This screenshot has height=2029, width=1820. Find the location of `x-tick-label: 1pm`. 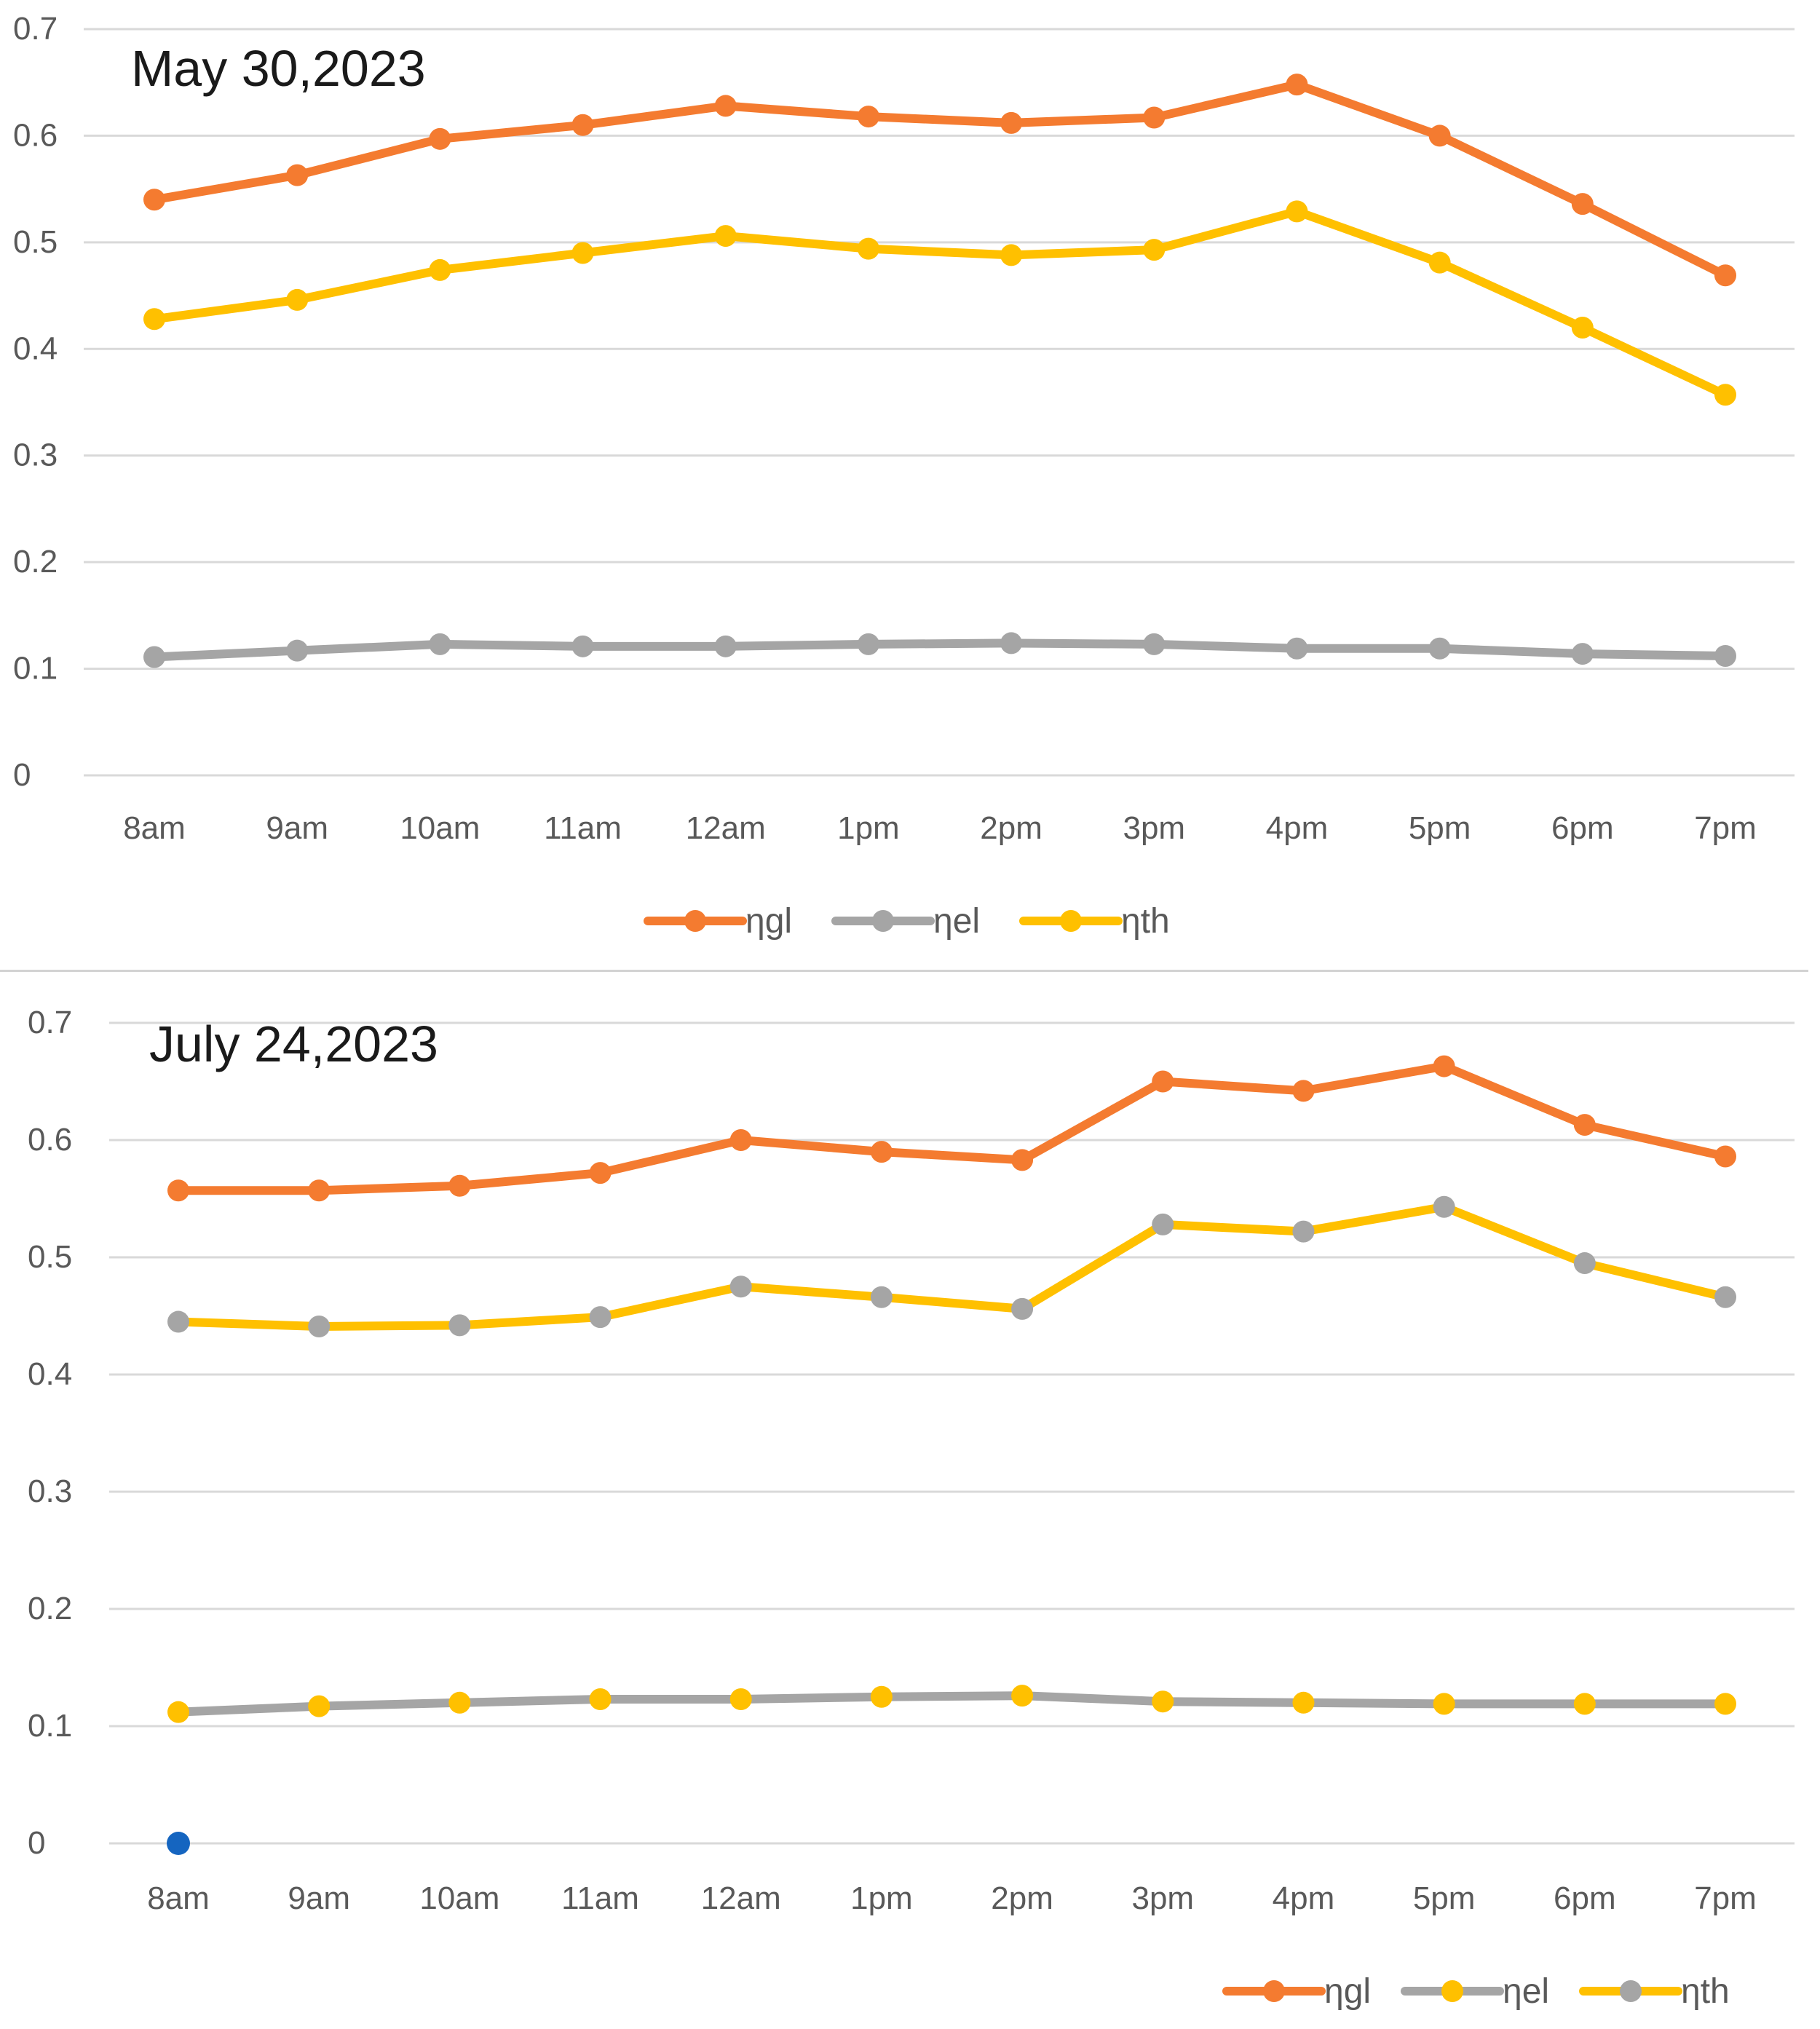

x-tick-label: 1pm is located at coordinates (882, 1898).